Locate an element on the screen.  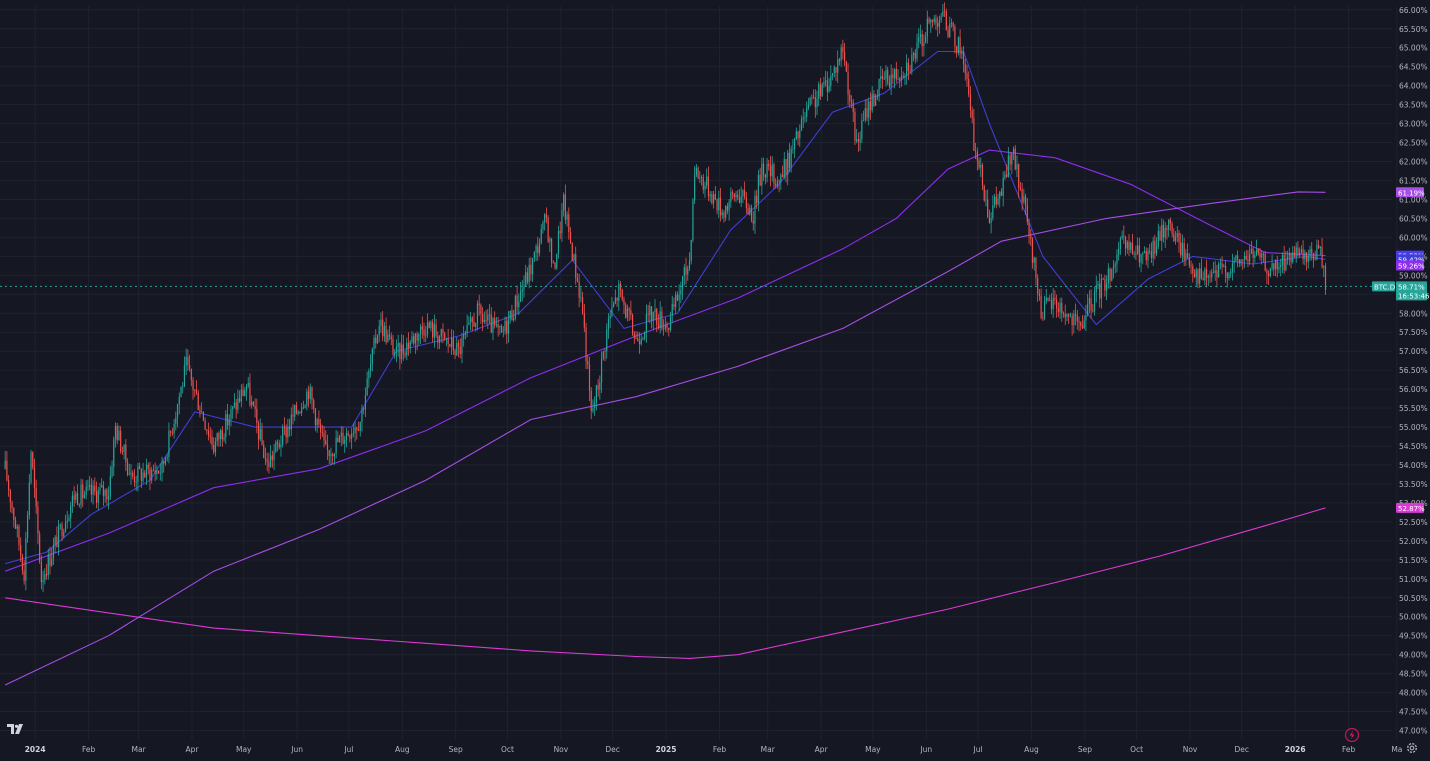
y-tick-label: 59.00% is located at coordinates (1413, 275).